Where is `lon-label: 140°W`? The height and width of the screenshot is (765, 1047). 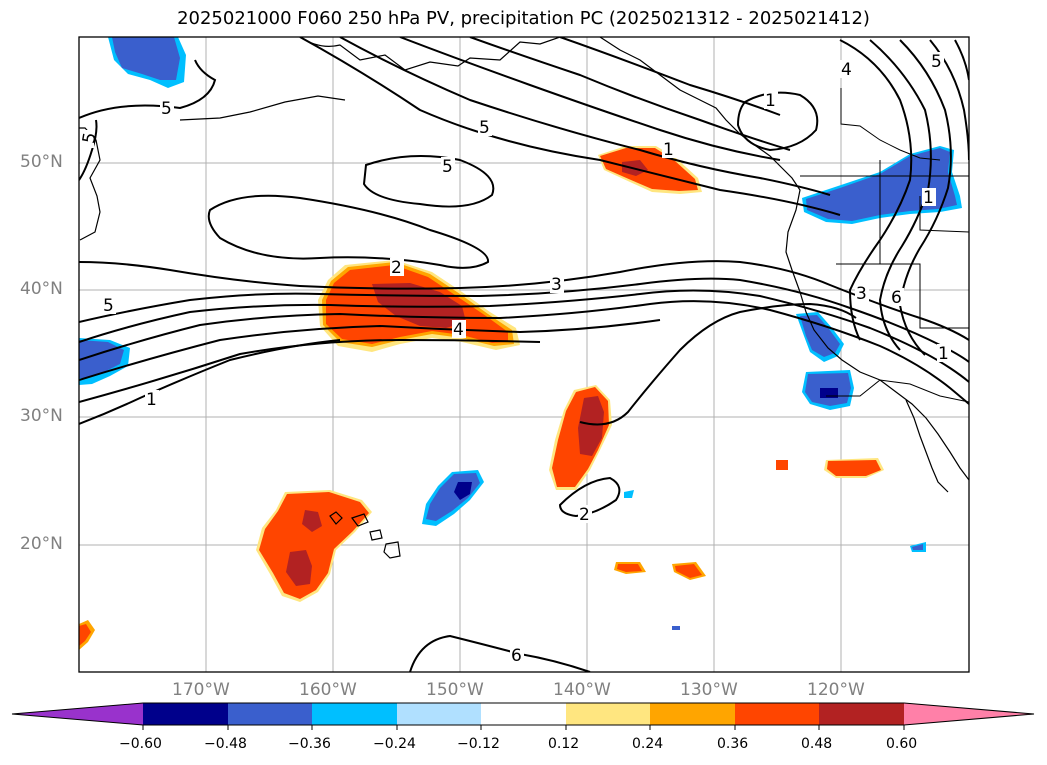 lon-label: 140°W is located at coordinates (582, 690).